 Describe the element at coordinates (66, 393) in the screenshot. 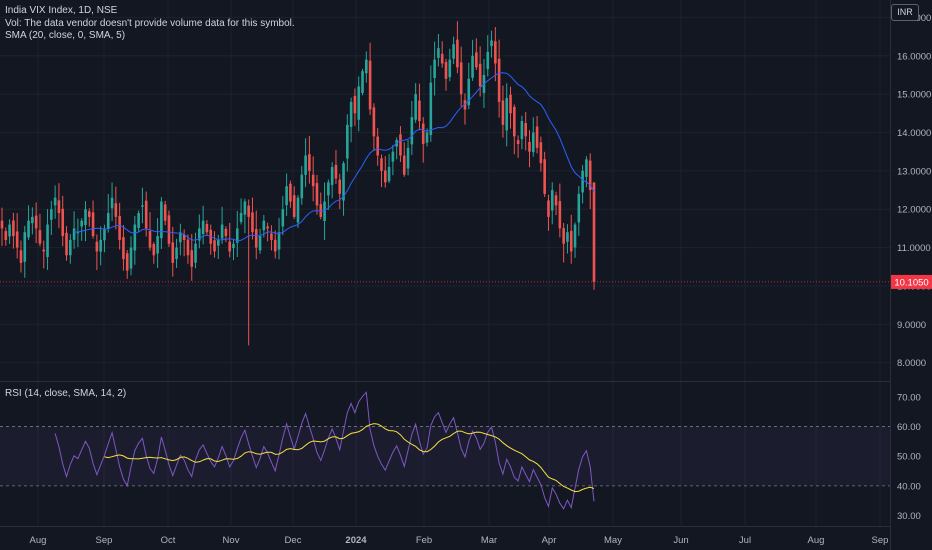

I see `rsi-legend: RSI (14, close, SMA, 14, 2)` at that location.